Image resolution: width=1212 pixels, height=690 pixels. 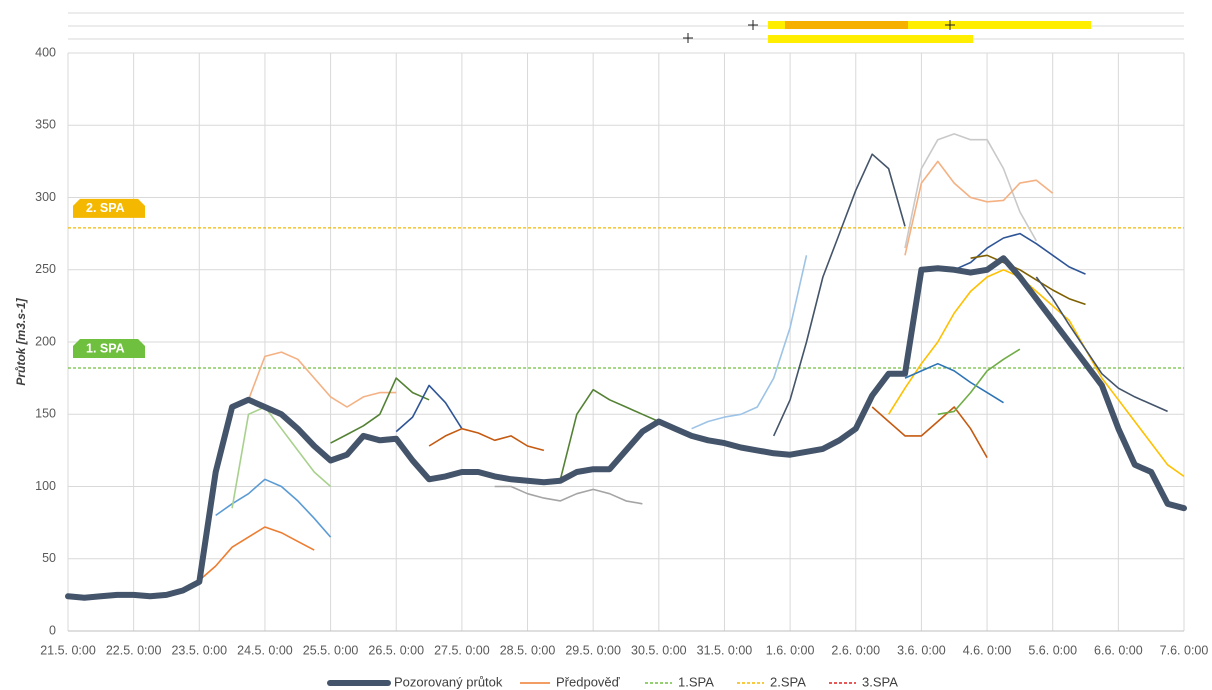 What do you see at coordinates (265, 650) in the screenshot?
I see `x-tick-label: 24.5. 0:00` at bounding box center [265, 650].